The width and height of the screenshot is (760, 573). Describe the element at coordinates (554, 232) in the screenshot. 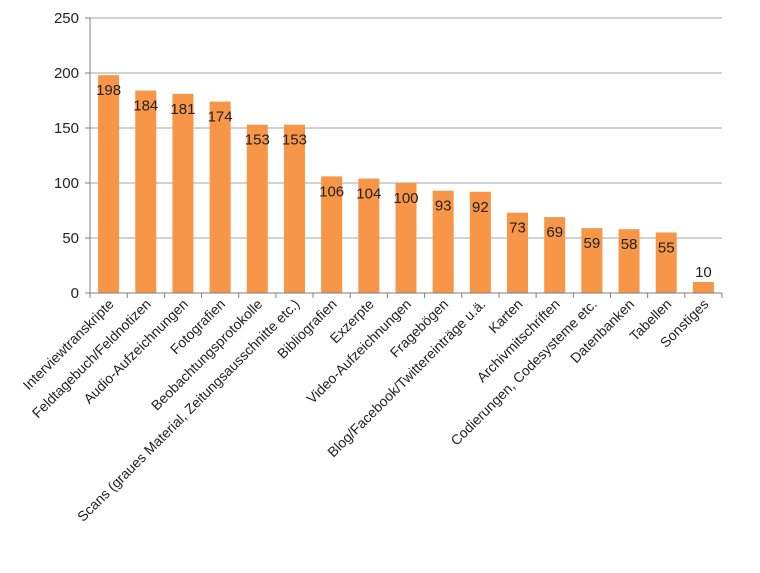

I see `data-label: 69` at that location.